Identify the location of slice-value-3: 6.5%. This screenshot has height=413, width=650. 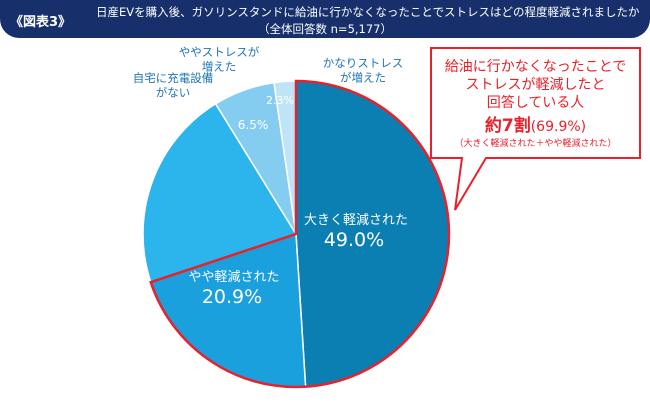
(253, 125).